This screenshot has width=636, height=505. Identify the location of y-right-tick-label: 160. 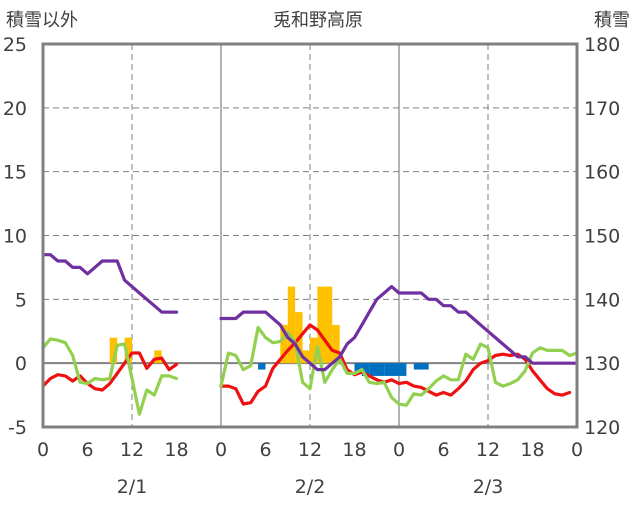
(602, 173).